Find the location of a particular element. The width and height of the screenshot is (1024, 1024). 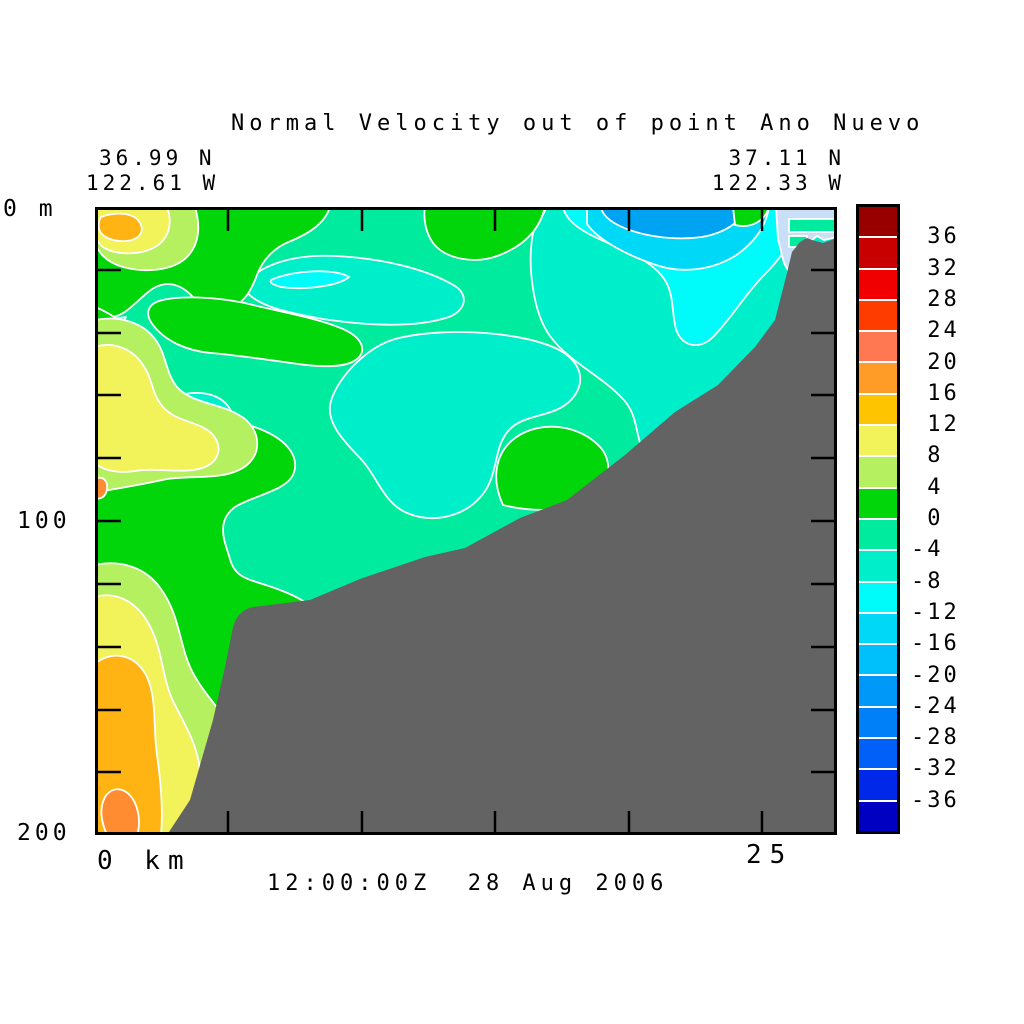

colorbar-segments is located at coordinates (878, 519).